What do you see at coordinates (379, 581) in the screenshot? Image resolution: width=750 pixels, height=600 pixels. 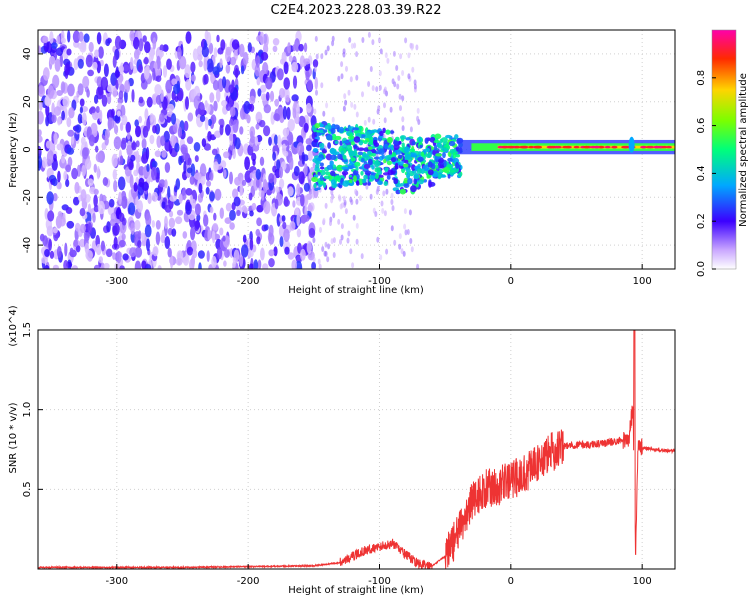 I see `snr-x-tick-label: -100` at bounding box center [379, 581].